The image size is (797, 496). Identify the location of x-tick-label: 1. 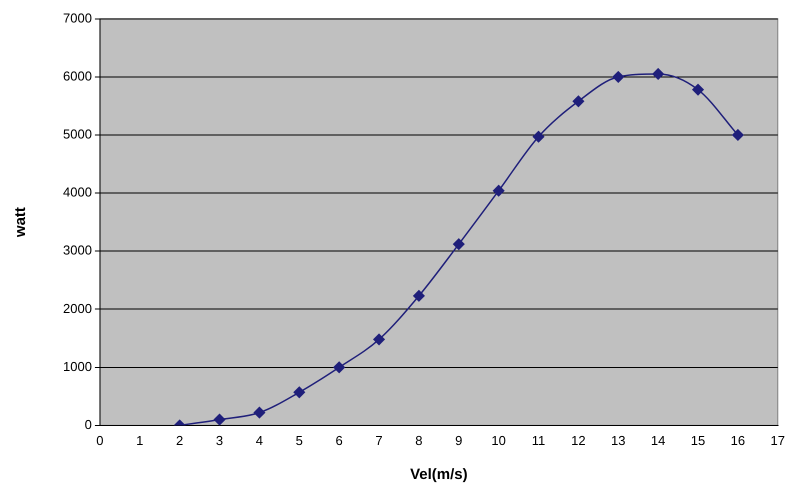
(140, 440).